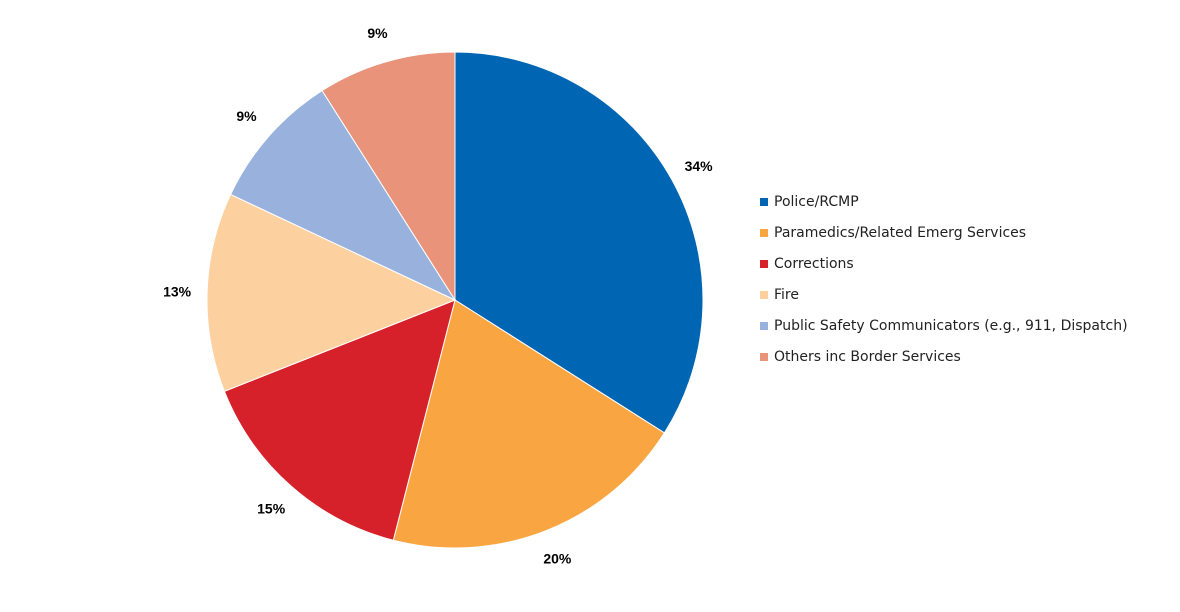 Image resolution: width=1180 pixels, height=612 pixels. Describe the element at coordinates (816, 201) in the screenshot. I see `legend-label-0: Police/RCMP` at that location.